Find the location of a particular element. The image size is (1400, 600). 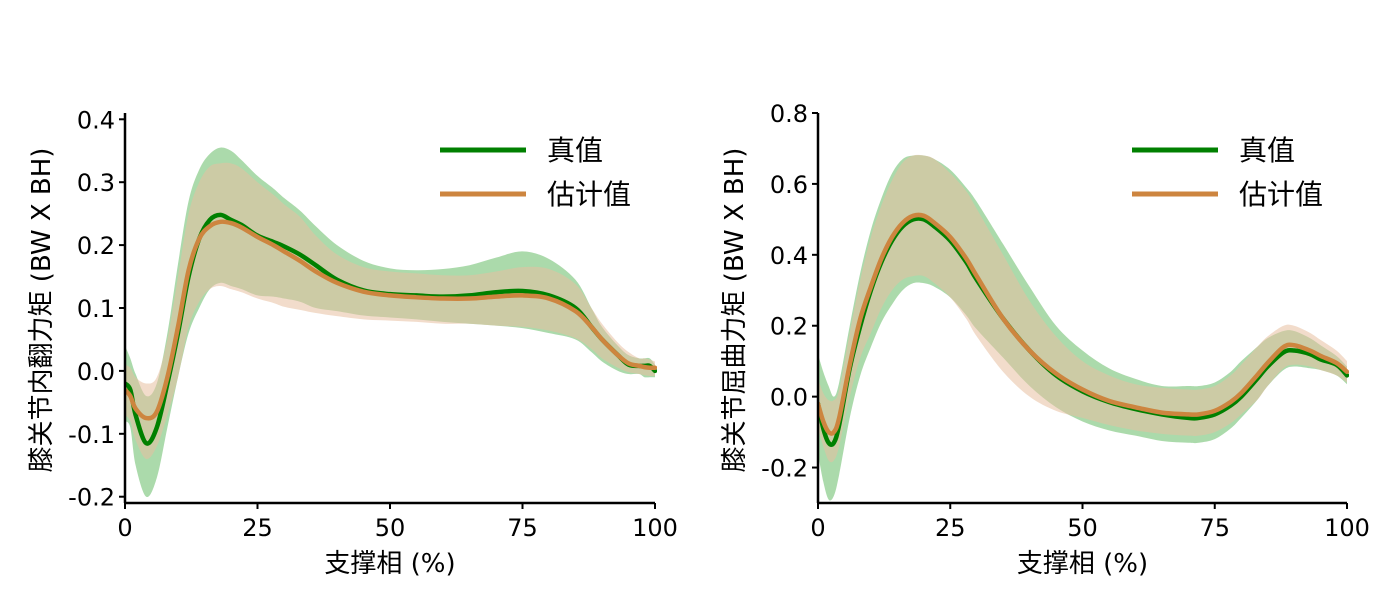

y-tick-label: 0.3 is located at coordinates (96, 183).